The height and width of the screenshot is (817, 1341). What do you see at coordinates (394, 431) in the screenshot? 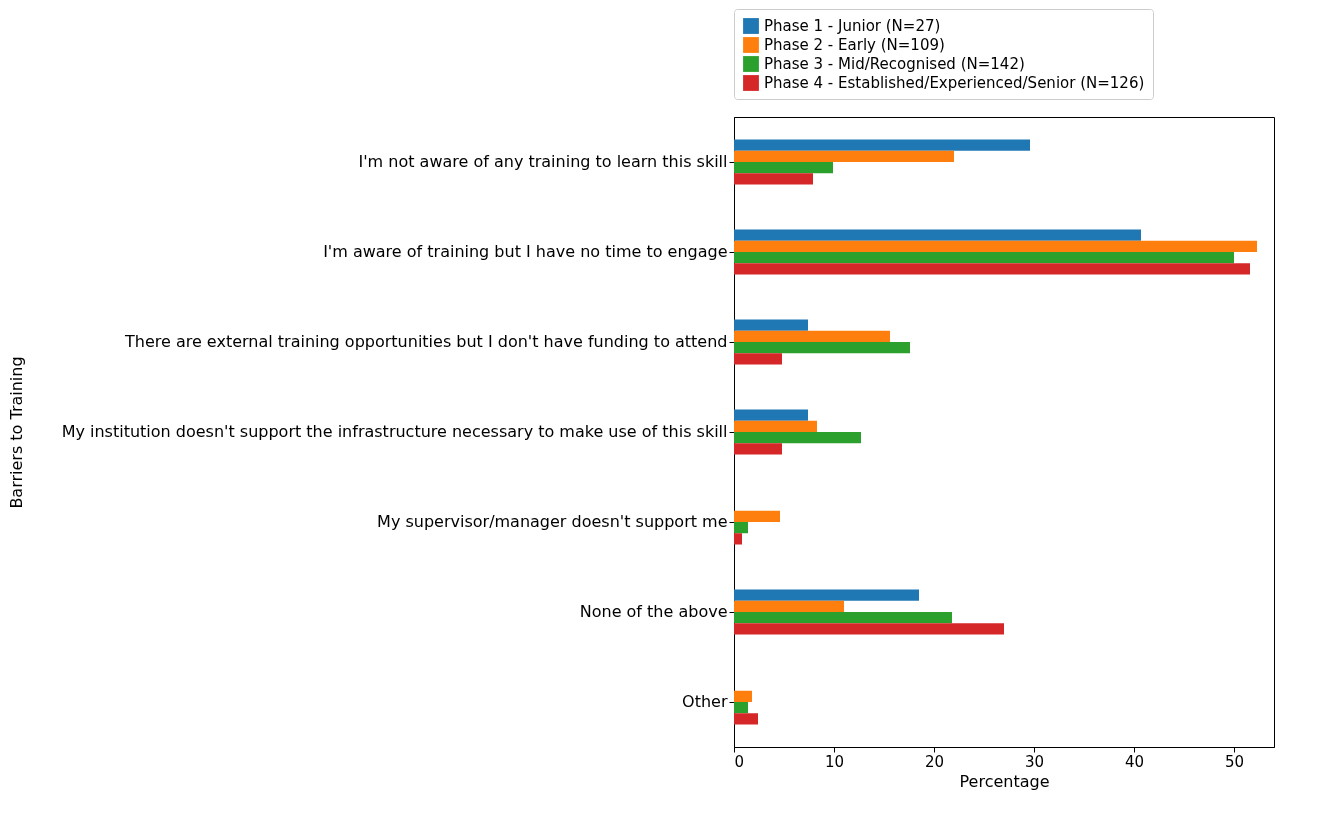
I see `y-tick-label: My institution doesn't support the infrastructure necessary to make use of this skill` at bounding box center [394, 431].